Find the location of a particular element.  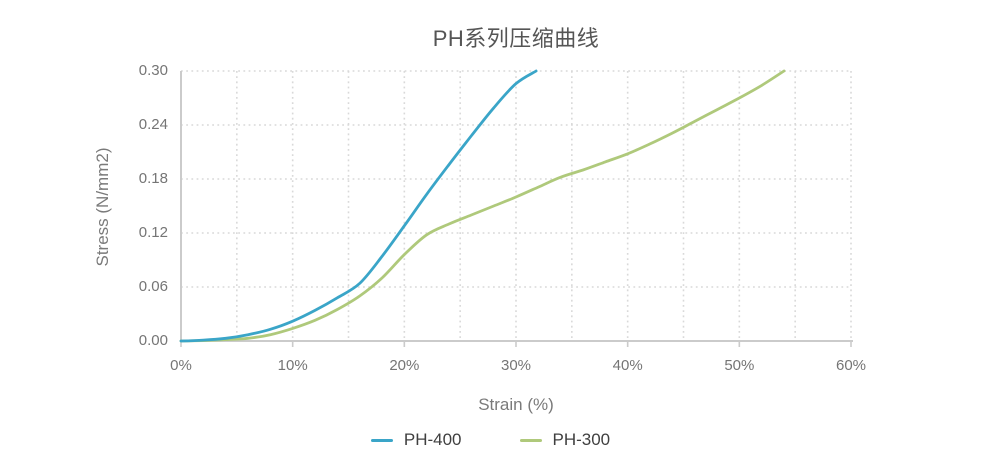

chart-legend: PH-400 PH-300 is located at coordinates (490, 440).